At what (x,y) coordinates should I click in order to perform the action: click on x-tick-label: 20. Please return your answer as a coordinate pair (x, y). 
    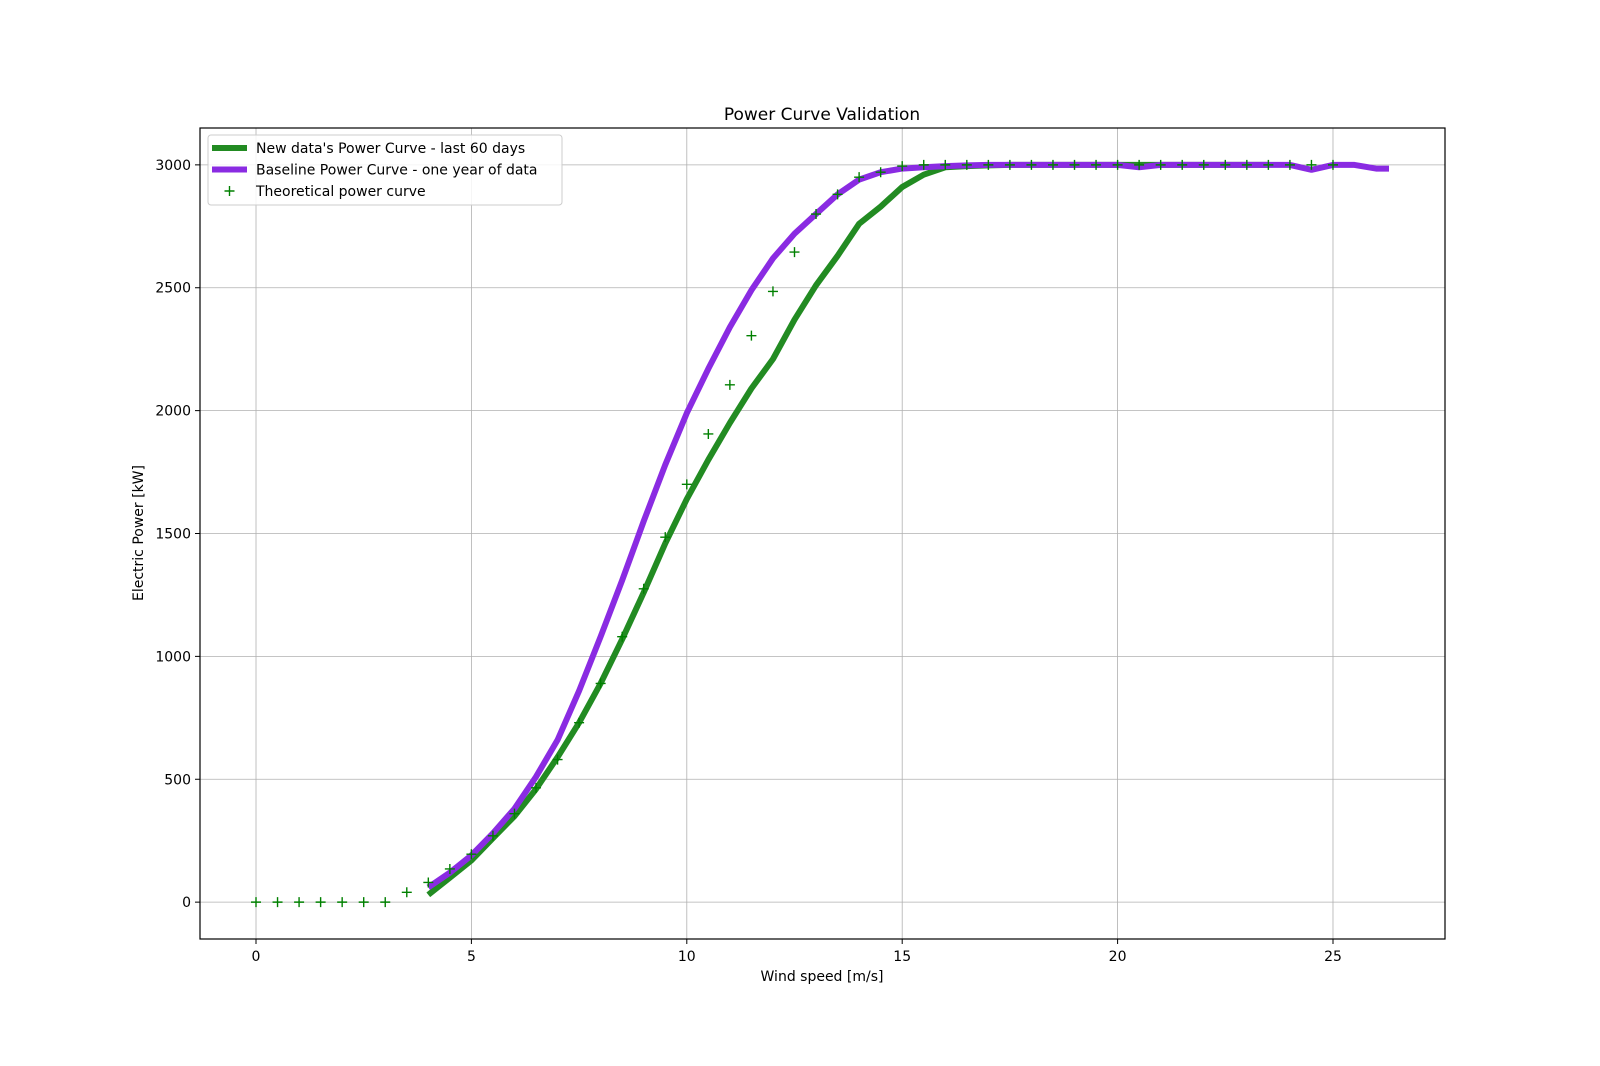
    Looking at the image, I should click on (1118, 957).